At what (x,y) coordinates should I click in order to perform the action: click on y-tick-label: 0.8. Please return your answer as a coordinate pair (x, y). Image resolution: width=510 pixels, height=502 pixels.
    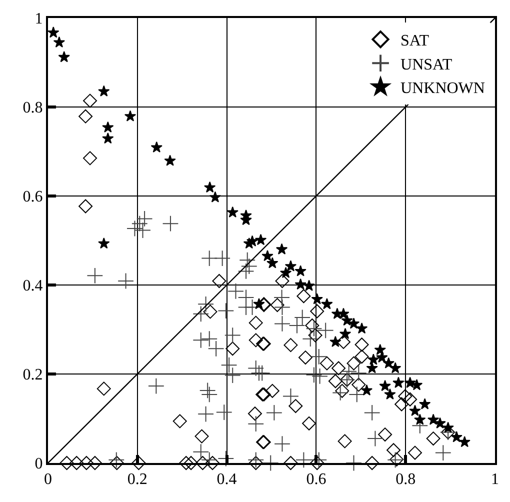
    Looking at the image, I should click on (32, 108).